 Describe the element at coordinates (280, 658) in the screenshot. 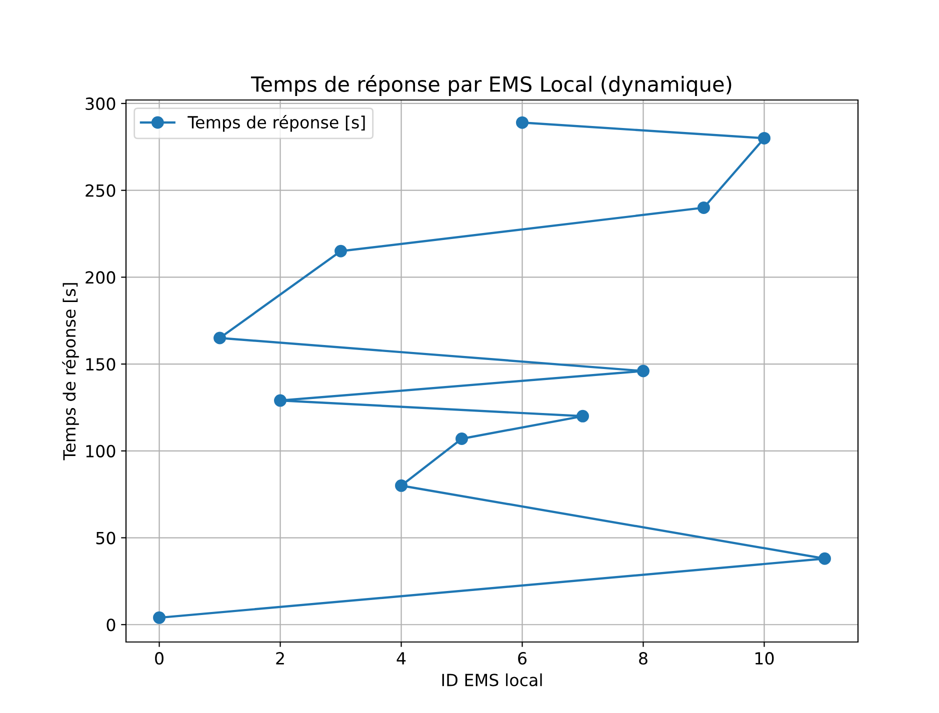

I see `x-tick-label: 2` at that location.